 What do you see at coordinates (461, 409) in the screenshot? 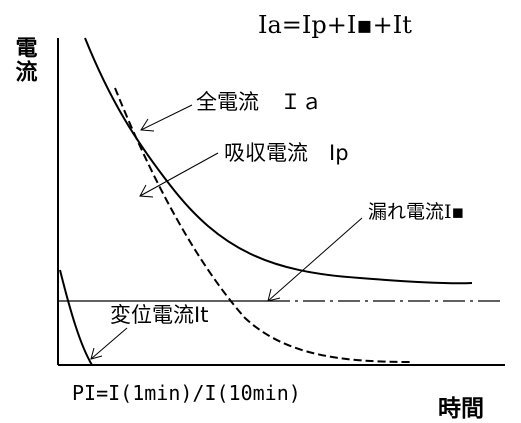
I see `x-axis-label: 時間` at bounding box center [461, 409].